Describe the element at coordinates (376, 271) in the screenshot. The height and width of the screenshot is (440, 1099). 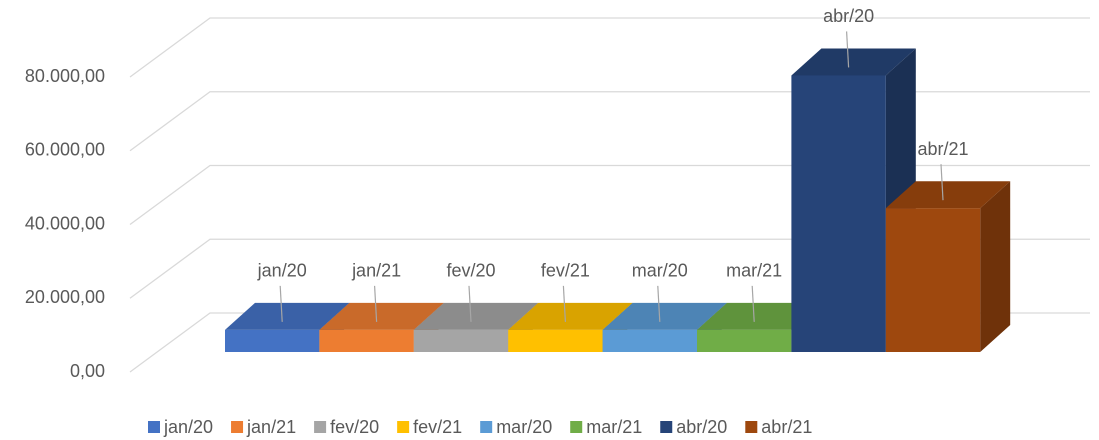
I see `data-label: jan/21` at that location.